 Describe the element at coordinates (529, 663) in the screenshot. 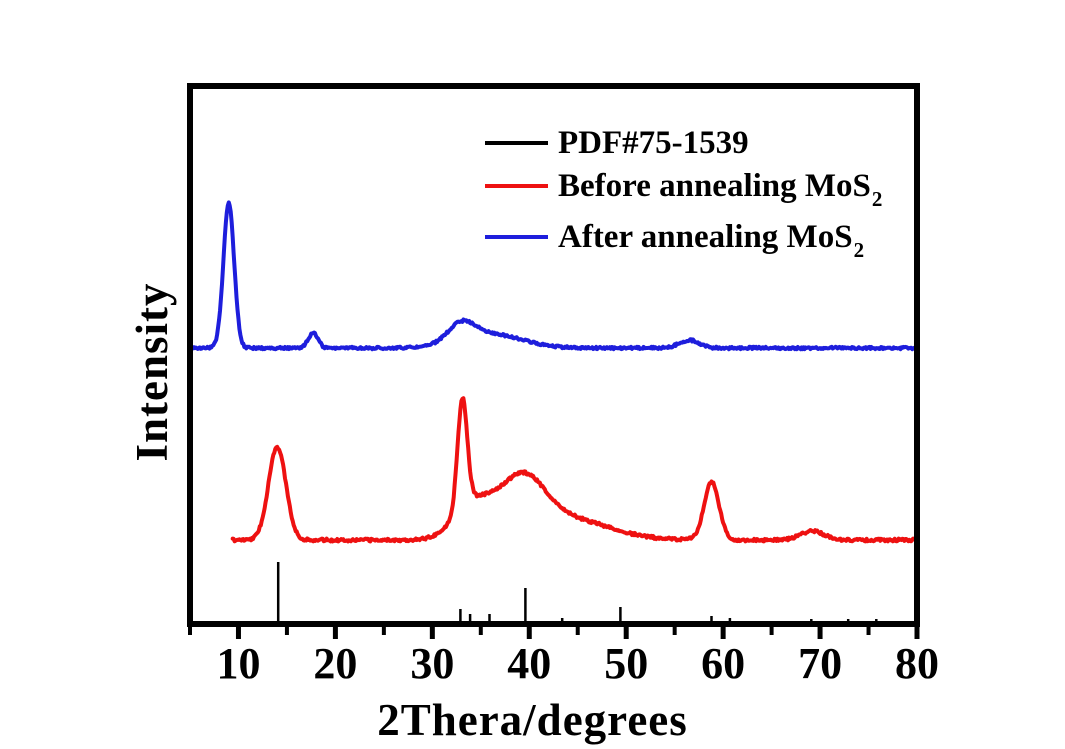

I see `x-tick-label: 40` at that location.